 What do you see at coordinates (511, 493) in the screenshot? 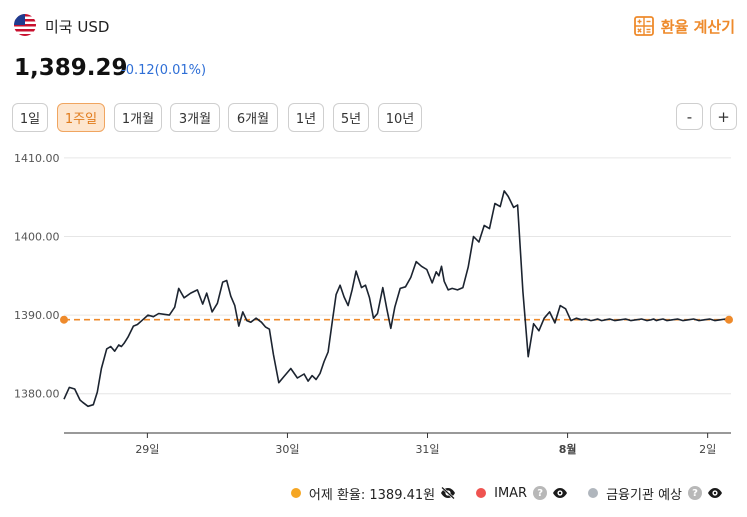
I see `legend-imar-label: IMAR` at bounding box center [511, 493].